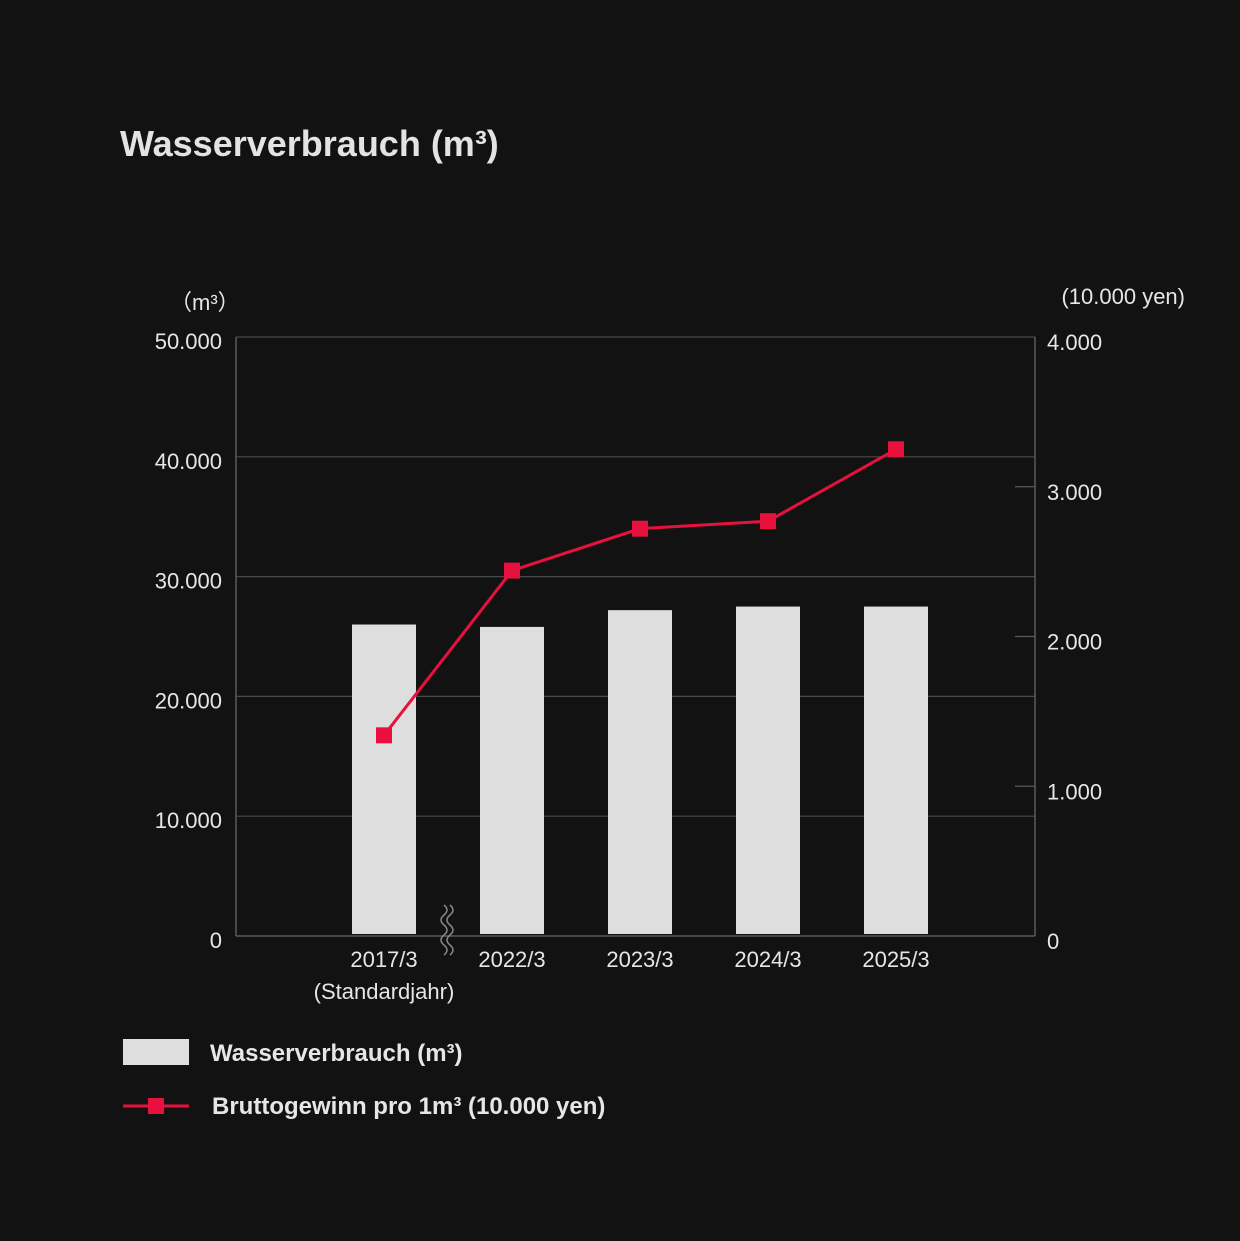 This screenshot has width=1240, height=1241. I want to click on line-series, so click(640, 592).